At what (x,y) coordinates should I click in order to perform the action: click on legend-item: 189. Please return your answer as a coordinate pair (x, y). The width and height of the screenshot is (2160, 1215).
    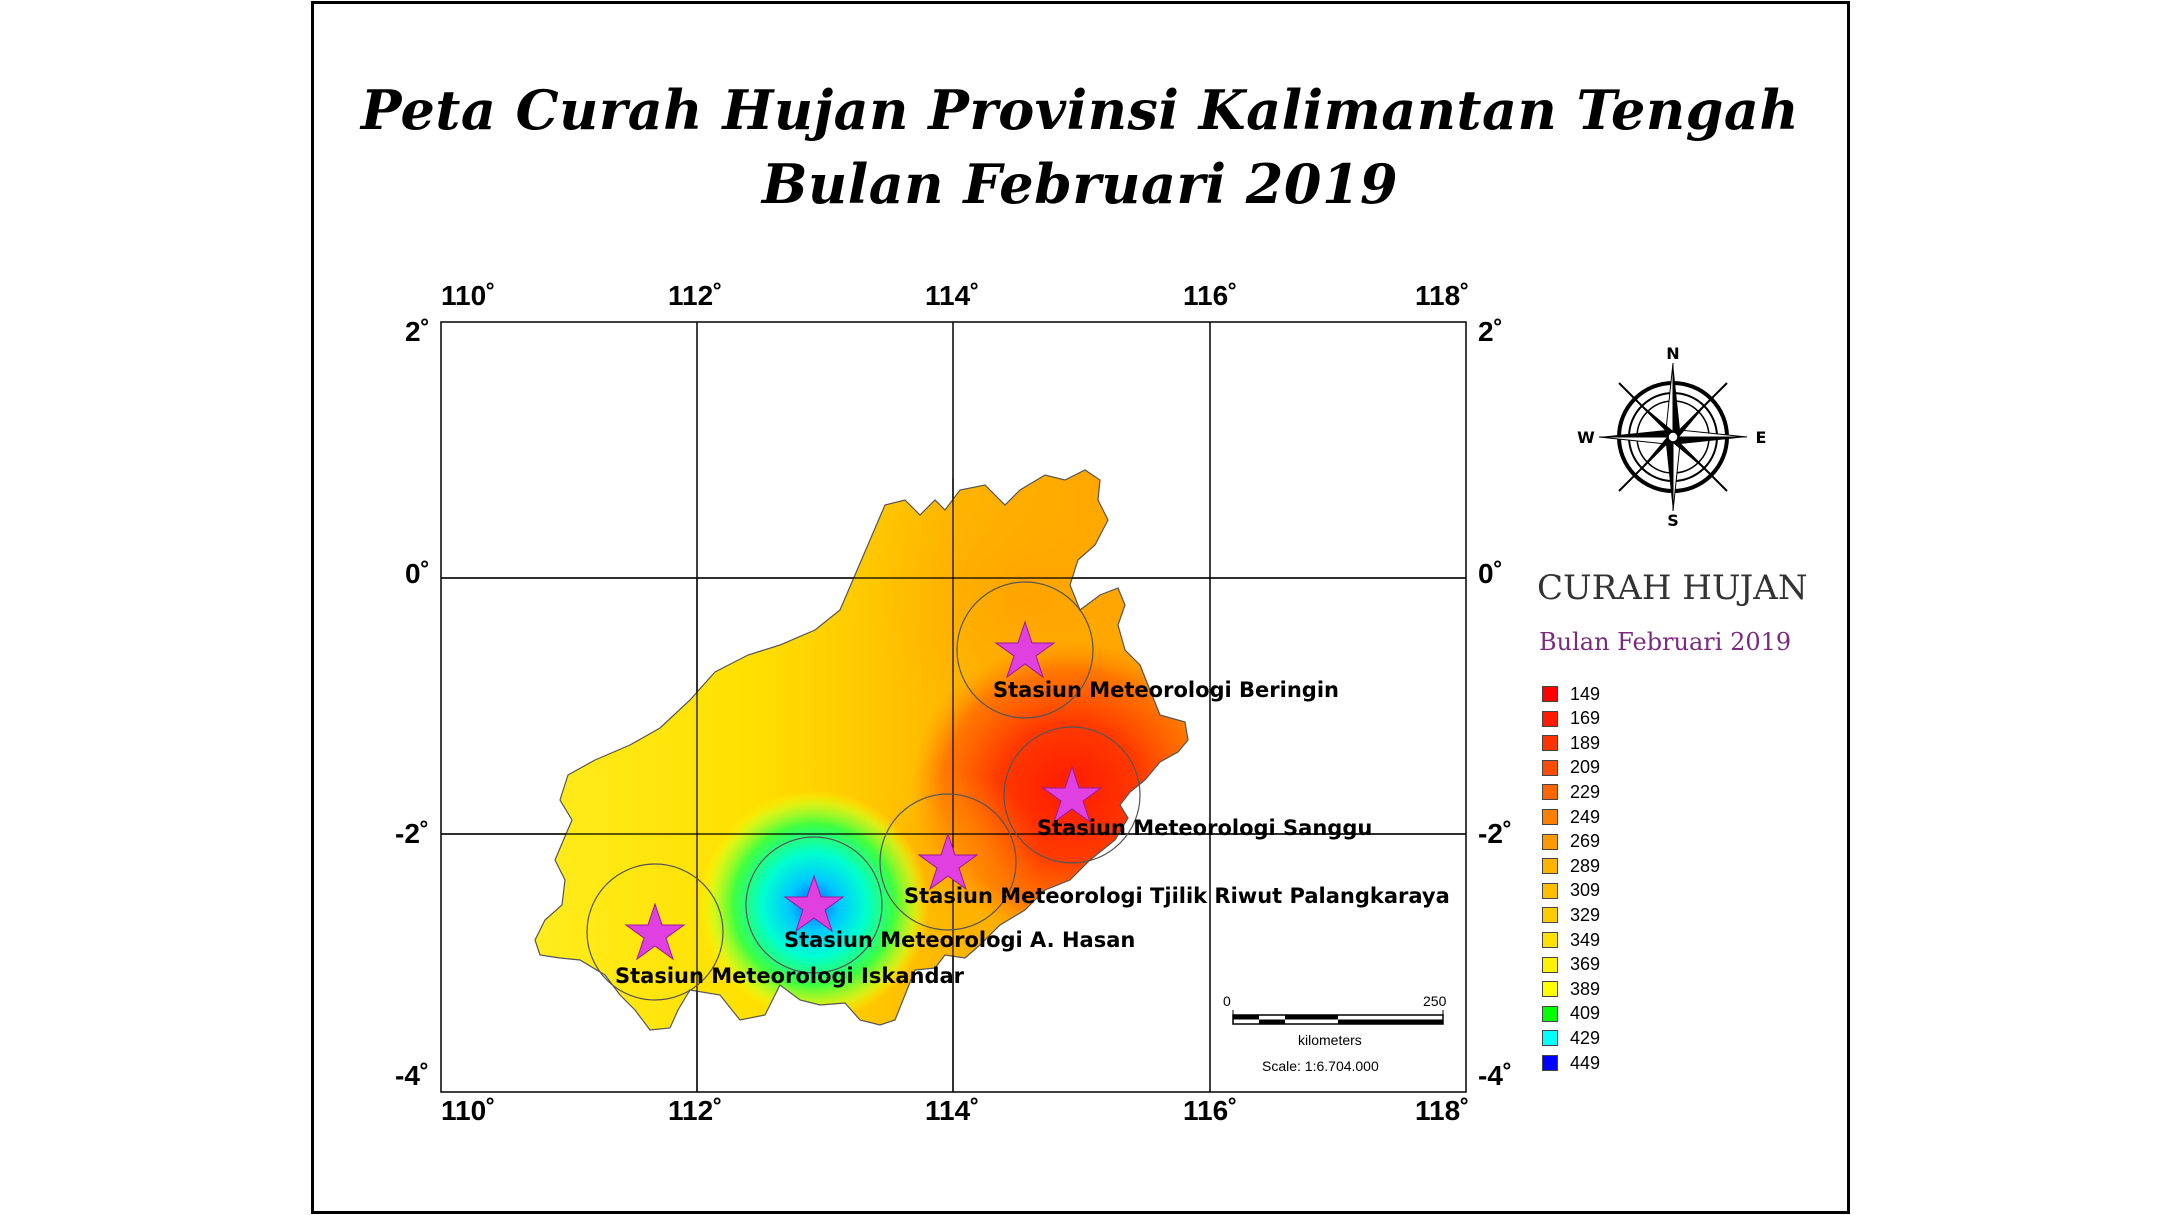
    Looking at the image, I should click on (1571, 743).